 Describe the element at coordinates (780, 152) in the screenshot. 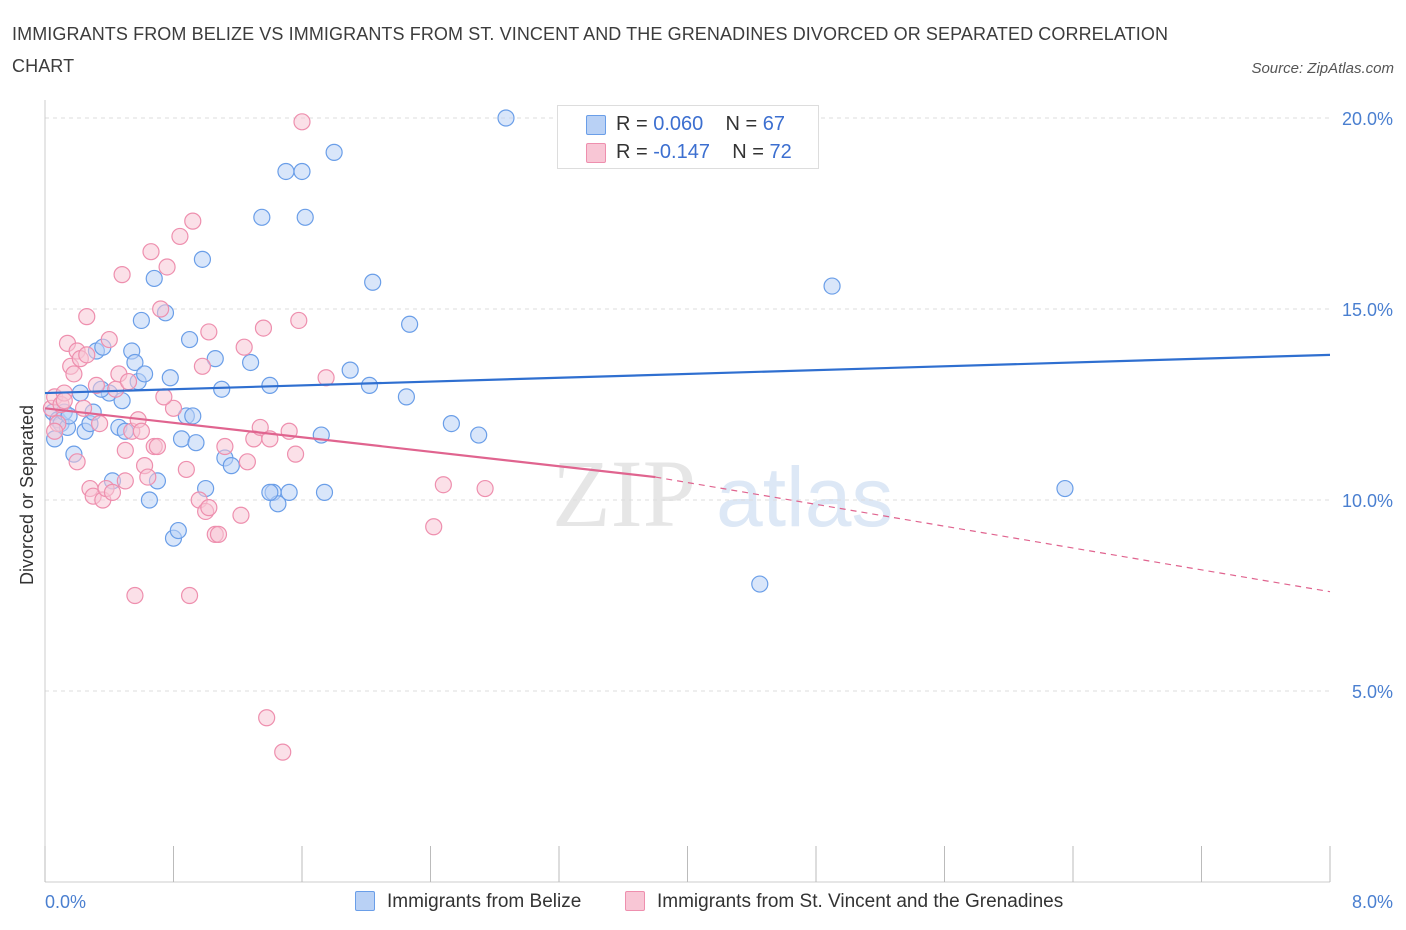

I see `n-value: 72` at that location.